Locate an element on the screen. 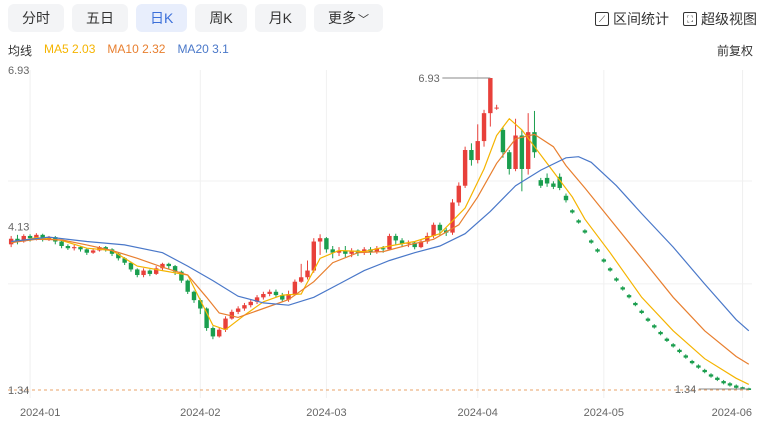 The image size is (769, 425). x-tick-label: 2024-01 is located at coordinates (40, 413).